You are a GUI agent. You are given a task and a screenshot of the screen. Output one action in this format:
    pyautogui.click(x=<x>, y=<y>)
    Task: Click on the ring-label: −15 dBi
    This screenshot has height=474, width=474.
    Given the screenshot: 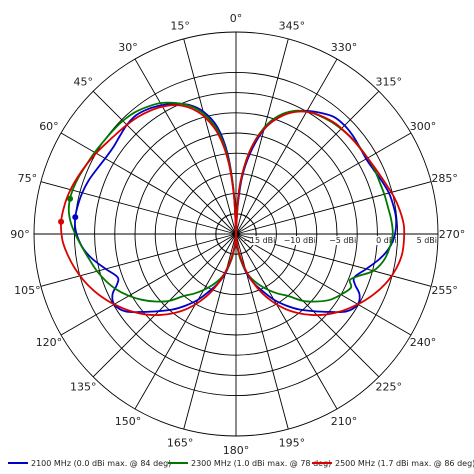 What is the action you would take?
    pyautogui.click(x=259, y=240)
    